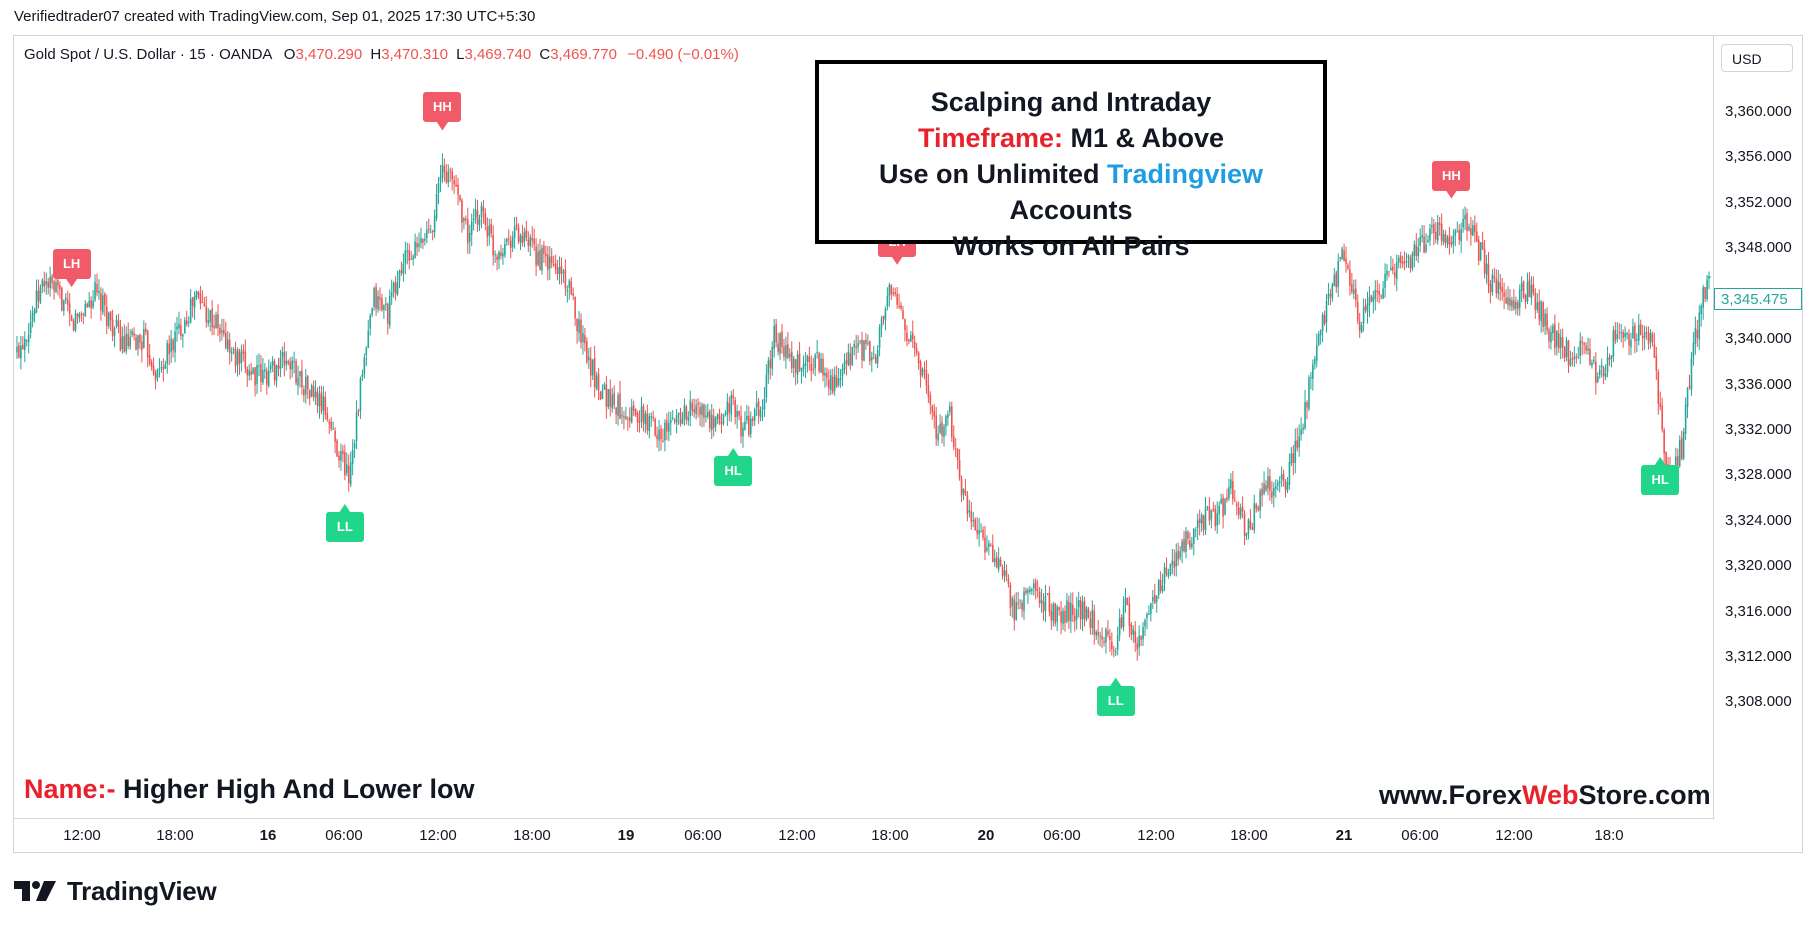  What do you see at coordinates (1758, 157) in the screenshot?
I see `price-tick-label: 3,356.000` at bounding box center [1758, 157].